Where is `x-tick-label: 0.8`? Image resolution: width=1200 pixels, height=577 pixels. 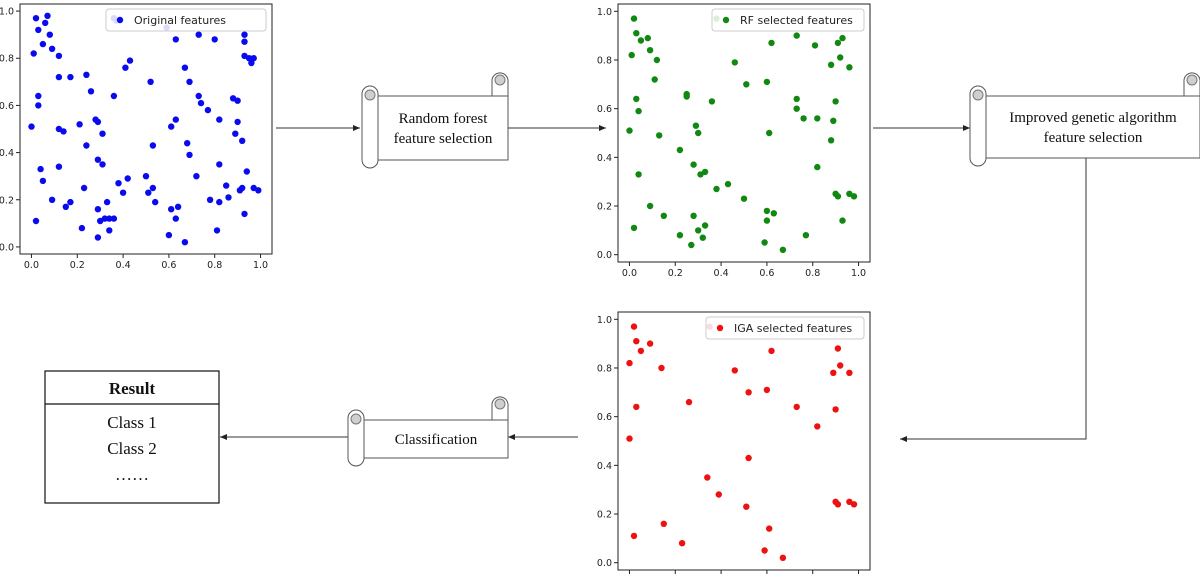
x-tick-label: 0.8 is located at coordinates (812, 273).